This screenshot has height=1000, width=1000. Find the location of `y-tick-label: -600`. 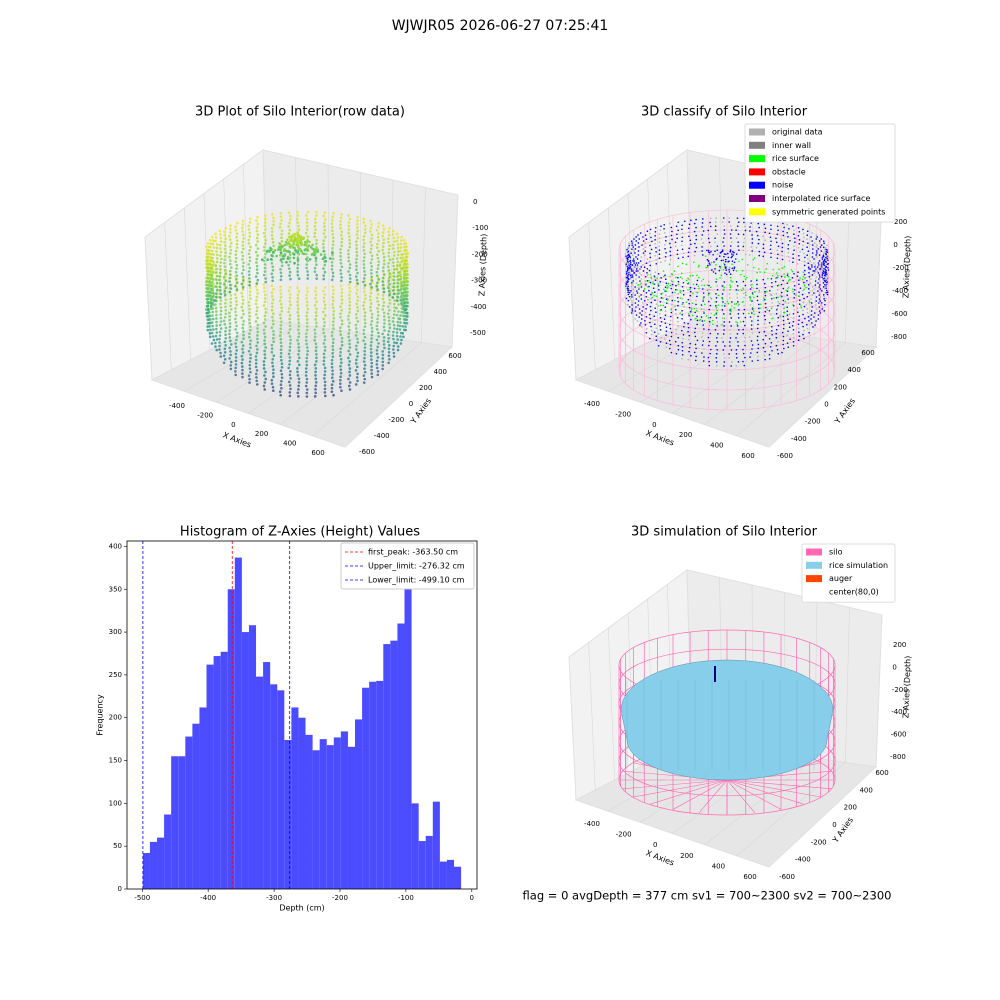

y-tick-label: -600 is located at coordinates (787, 877).